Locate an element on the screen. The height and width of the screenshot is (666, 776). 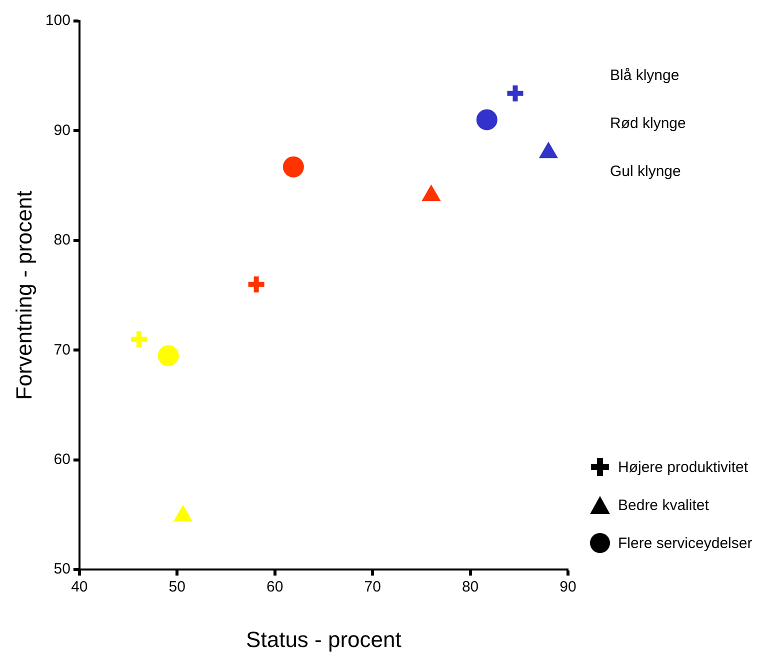
y-tick-label: 90 is located at coordinates (62, 130).